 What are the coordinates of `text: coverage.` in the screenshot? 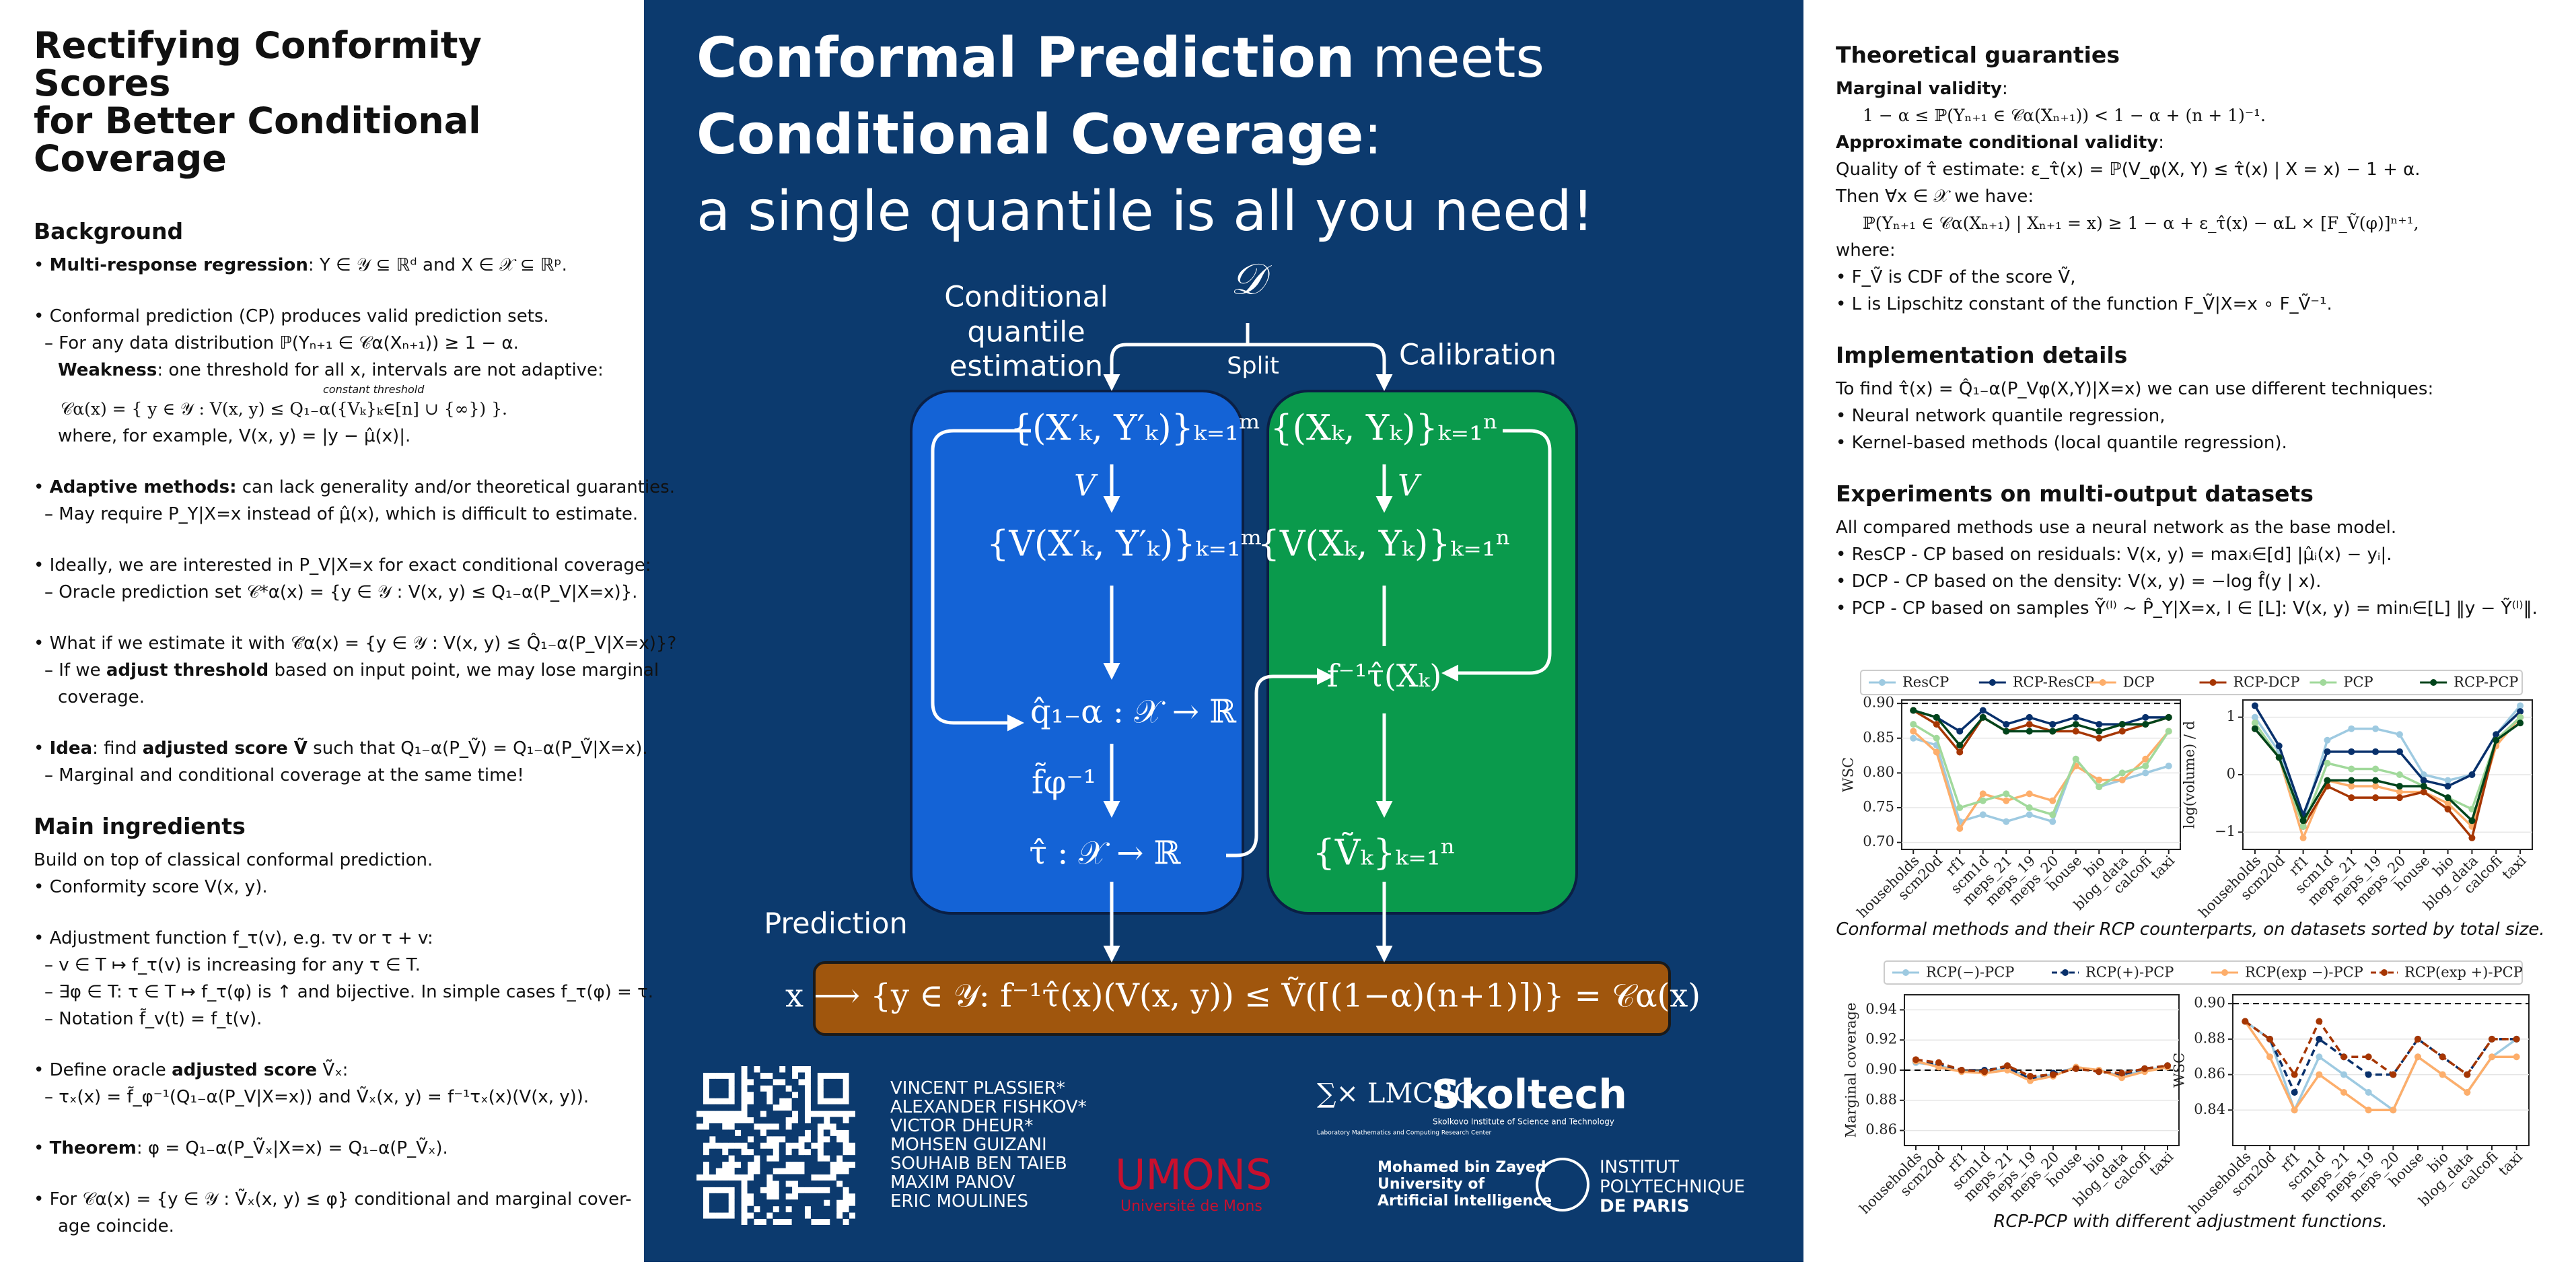 It's located at (101, 697).